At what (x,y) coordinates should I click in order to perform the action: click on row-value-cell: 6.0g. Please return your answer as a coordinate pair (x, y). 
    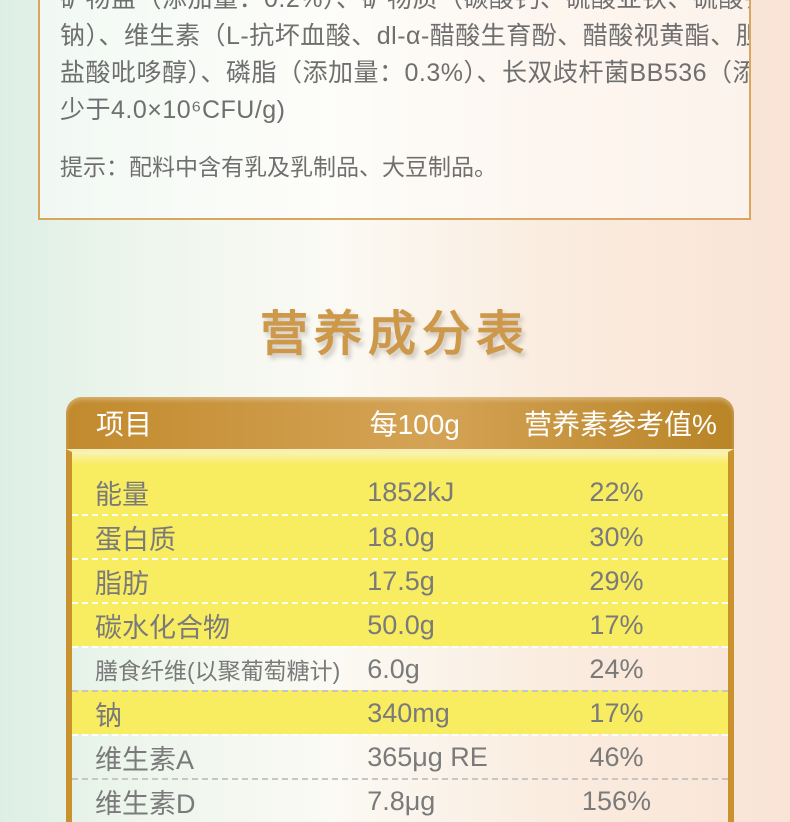
    Looking at the image, I should click on (393, 668).